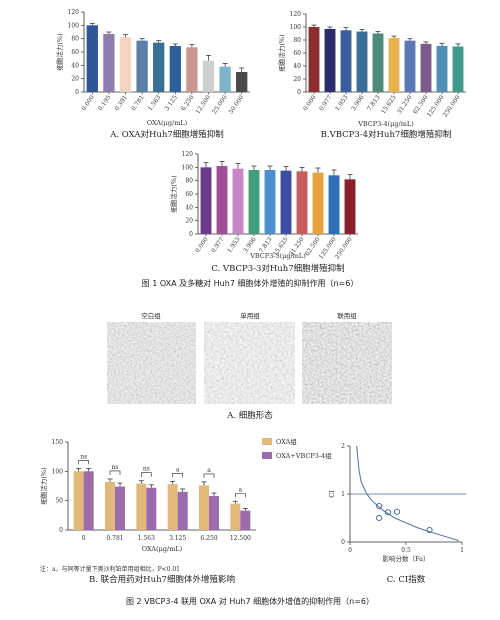 The height and width of the screenshot is (620, 500). I want to click on footnote: 注：a，与同等计量下奥沙利铂单用组相比，P<0.01, so click(110, 569).